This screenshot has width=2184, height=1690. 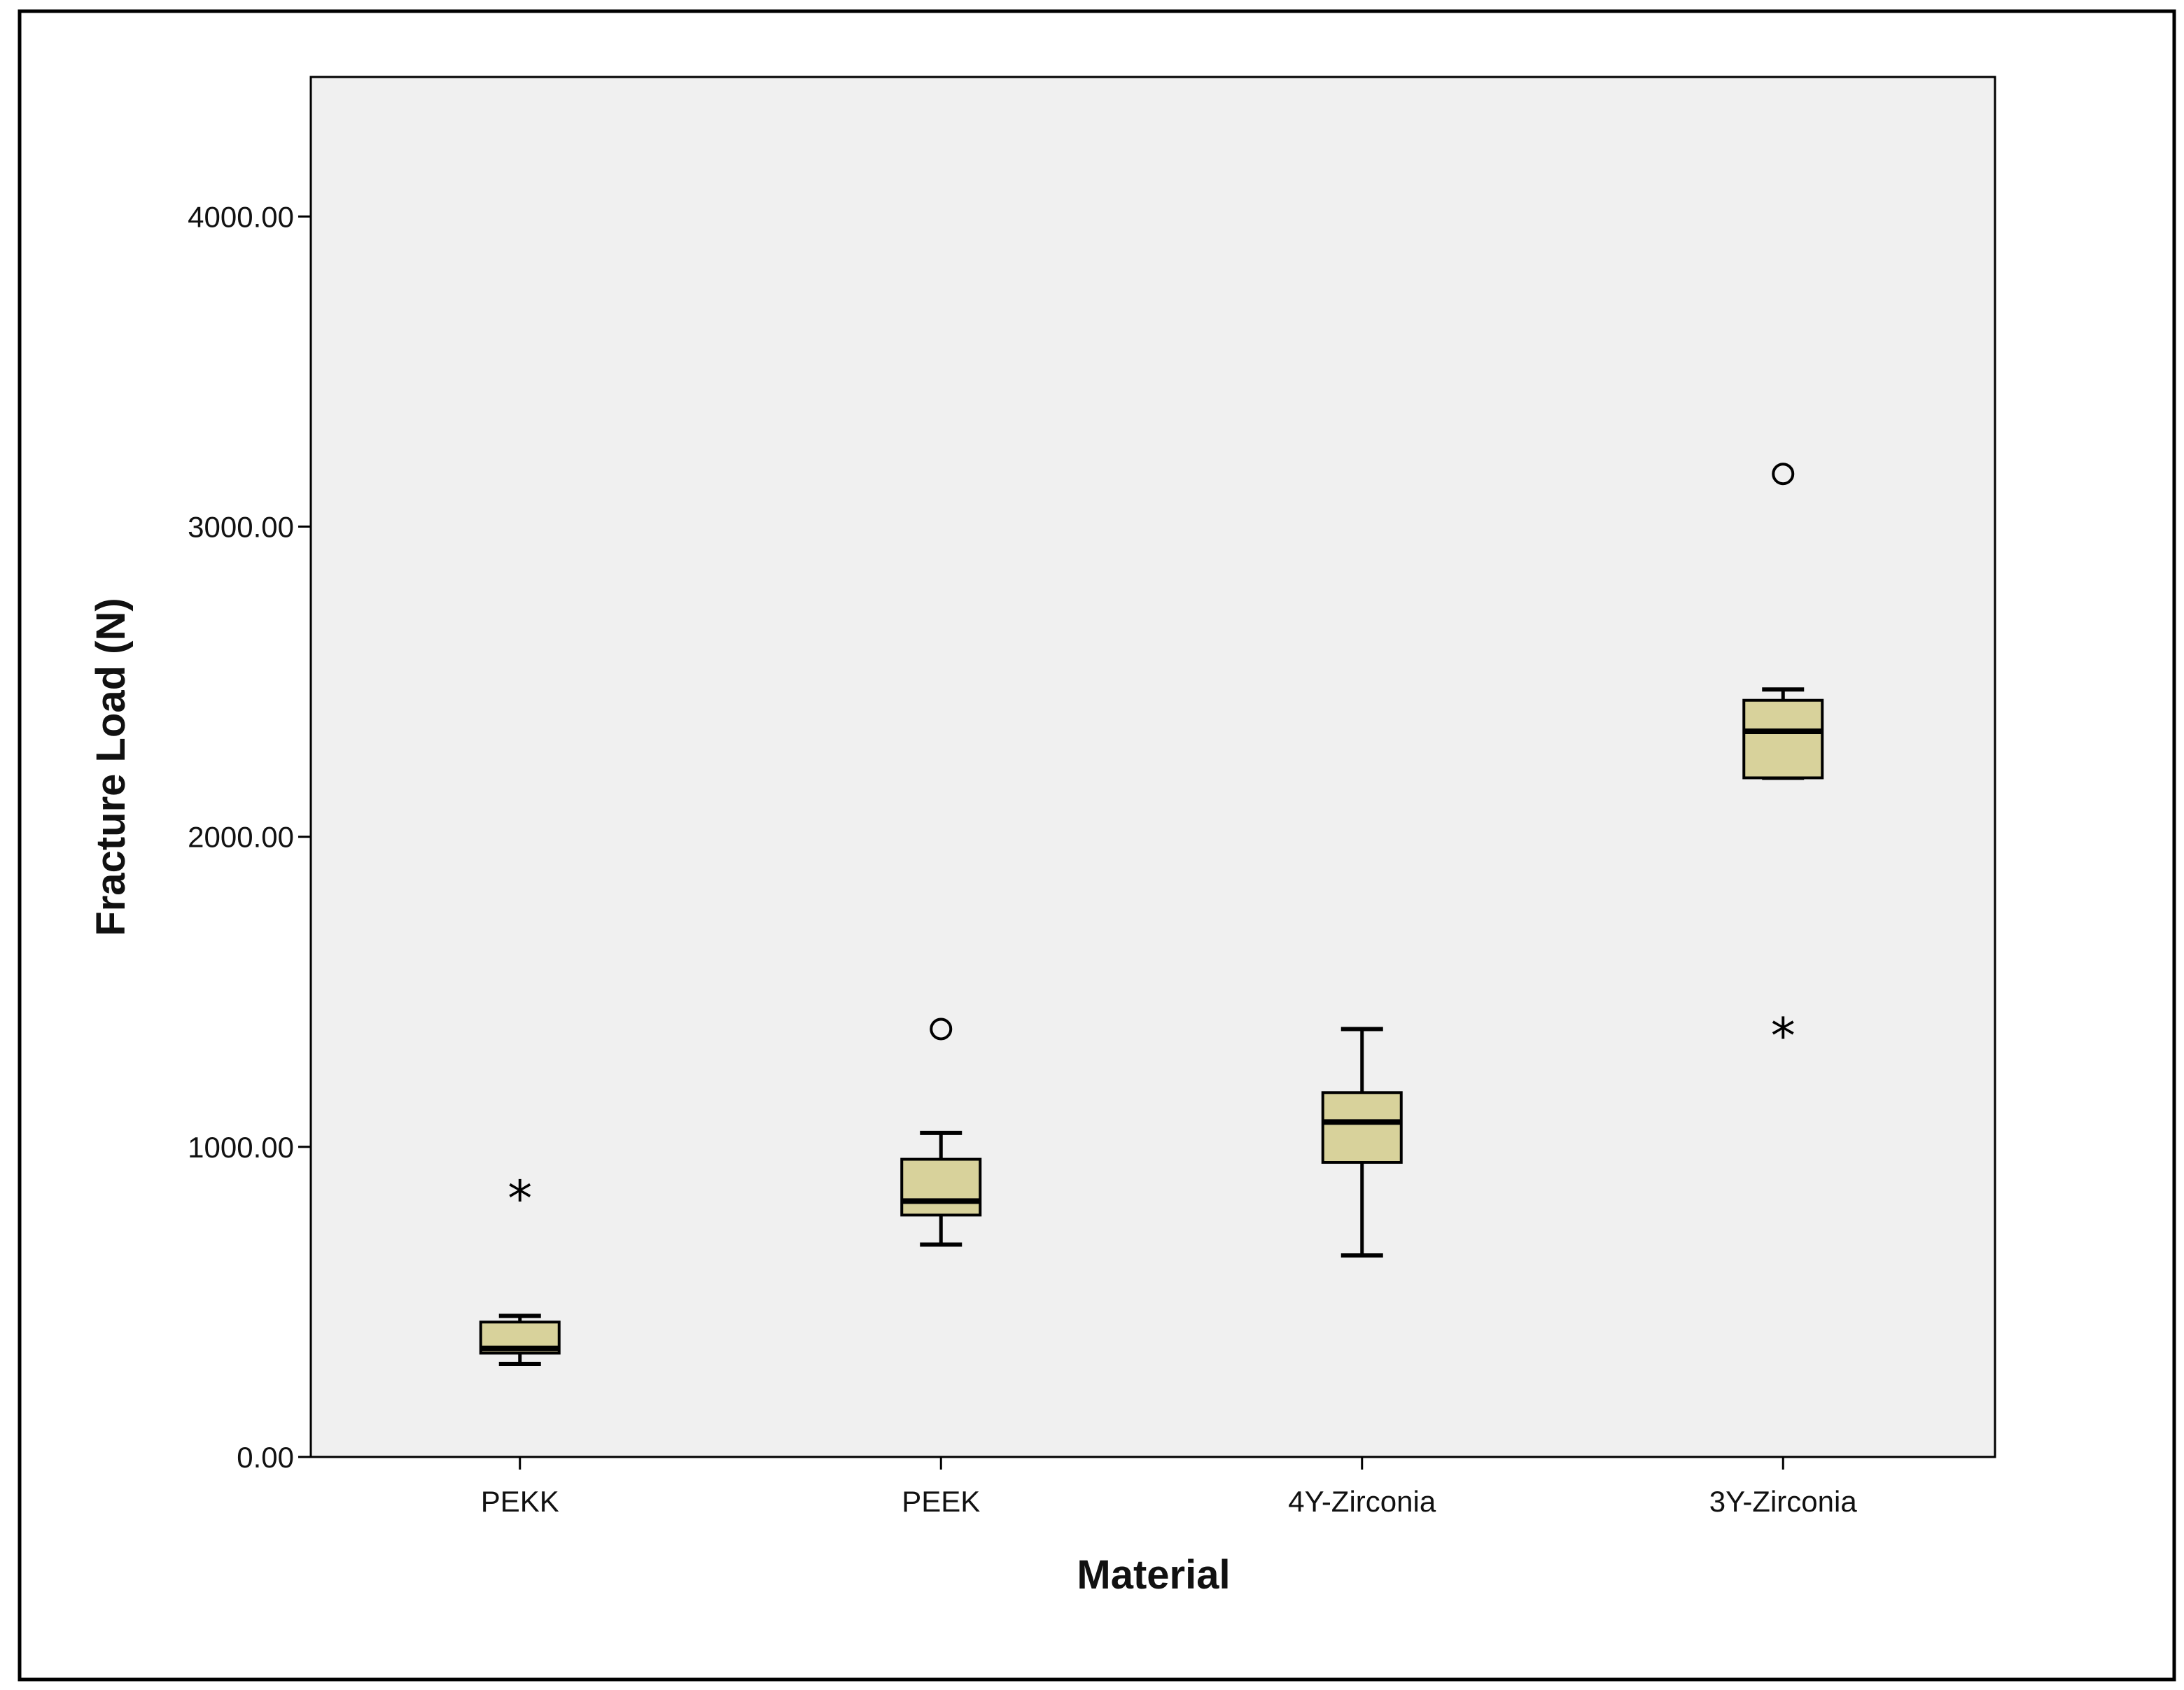 I want to click on y-tick-label: 1000.00, so click(x=241, y=1147).